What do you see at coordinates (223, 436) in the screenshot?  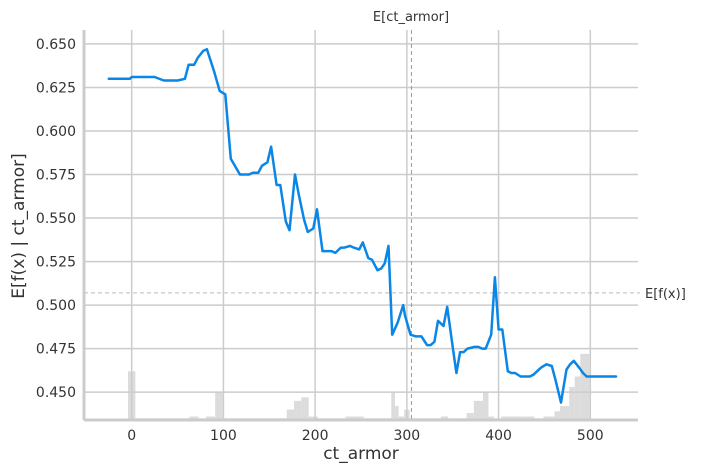 I see `x-tick-label: 100` at bounding box center [223, 436].